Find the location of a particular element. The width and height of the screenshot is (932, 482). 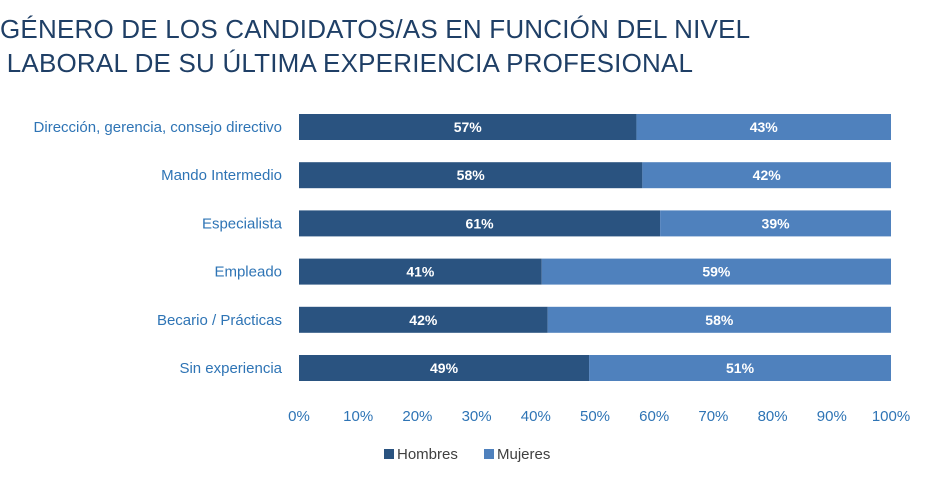

data-label: 59% is located at coordinates (716, 272).